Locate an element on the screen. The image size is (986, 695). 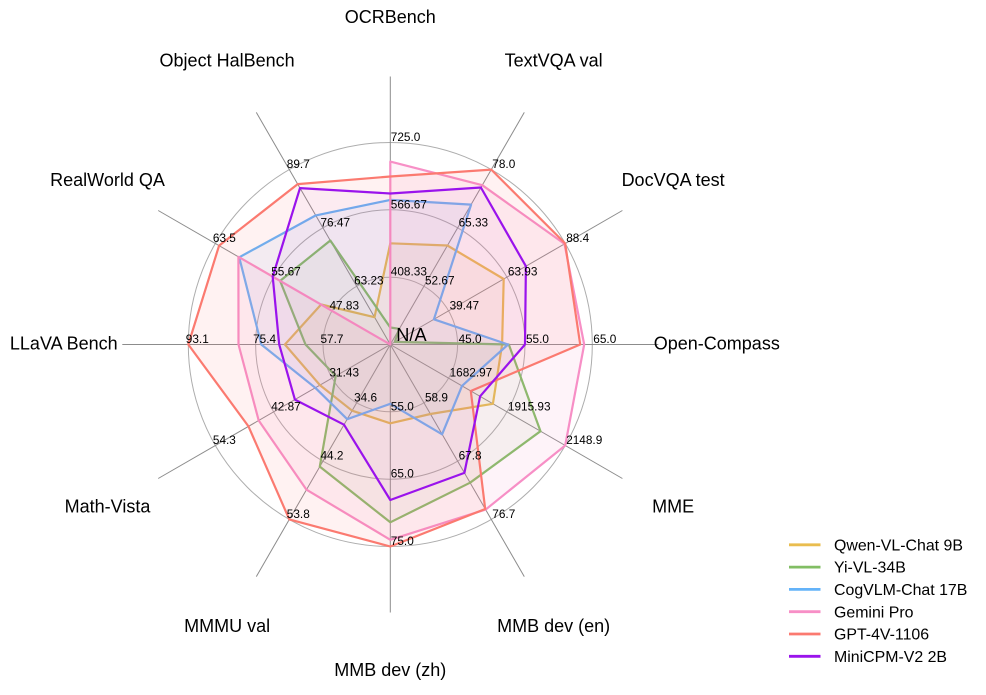
svg-text: 725.0 is located at coordinates (406, 137).